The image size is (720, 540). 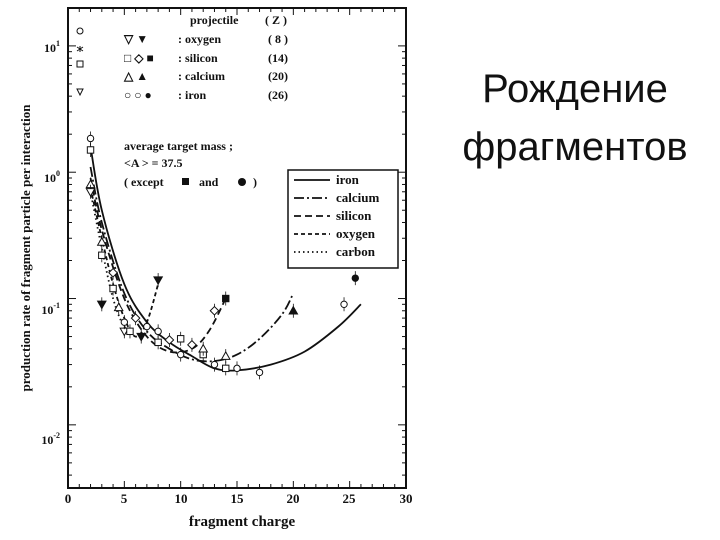 What do you see at coordinates (124, 262) in the screenshot?
I see `curve-oxygen` at bounding box center [124, 262].